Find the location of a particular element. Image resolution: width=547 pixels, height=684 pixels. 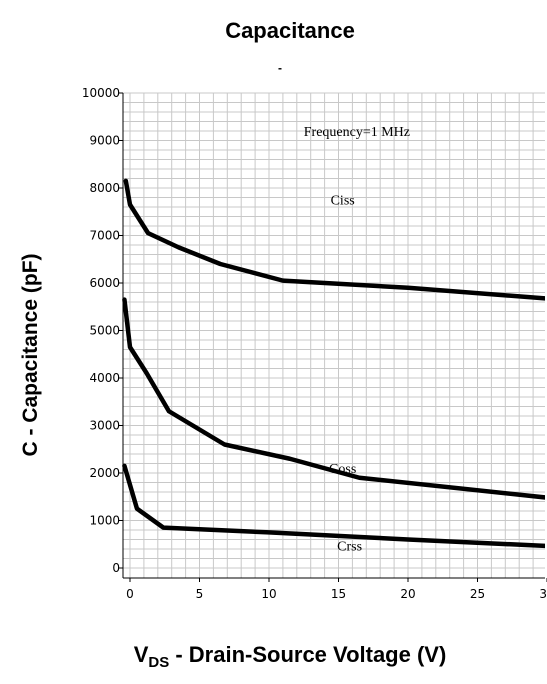

y-tick-label: 1000 is located at coordinates (104, 521).